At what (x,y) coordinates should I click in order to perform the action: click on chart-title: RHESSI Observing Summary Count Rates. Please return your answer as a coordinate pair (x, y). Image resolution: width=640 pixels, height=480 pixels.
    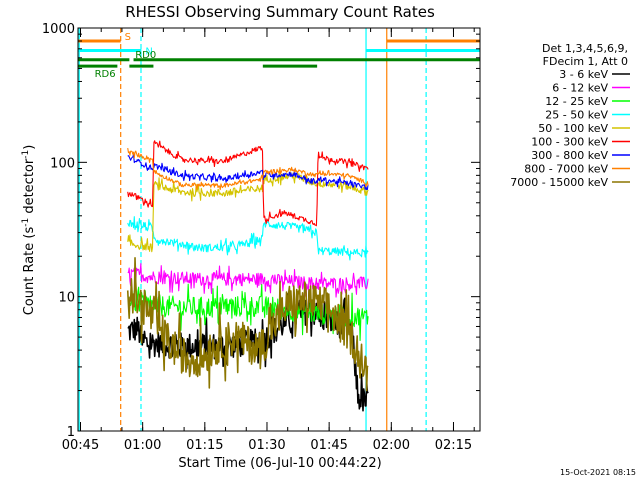
    Looking at the image, I should click on (280, 12).